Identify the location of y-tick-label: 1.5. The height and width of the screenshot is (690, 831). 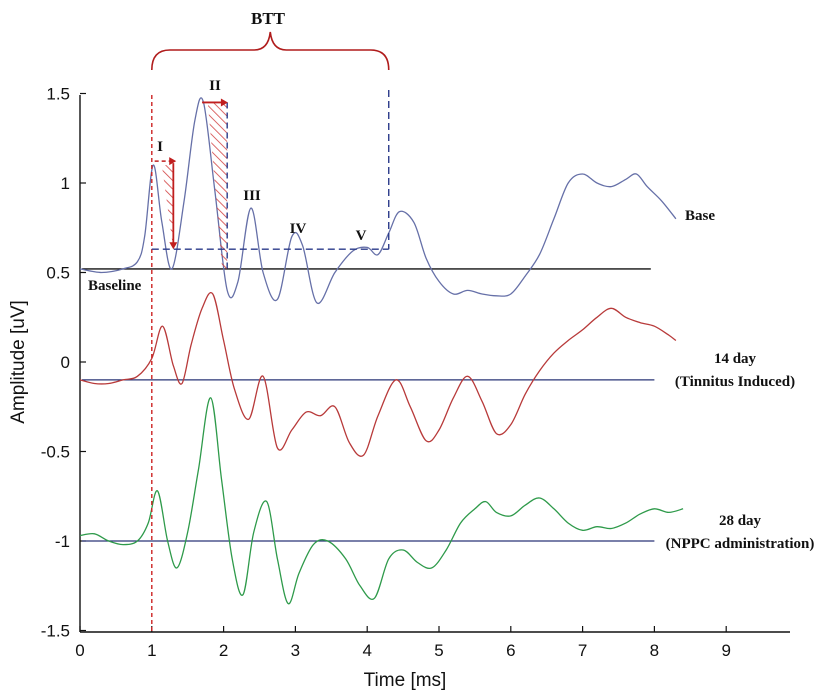
(58, 94).